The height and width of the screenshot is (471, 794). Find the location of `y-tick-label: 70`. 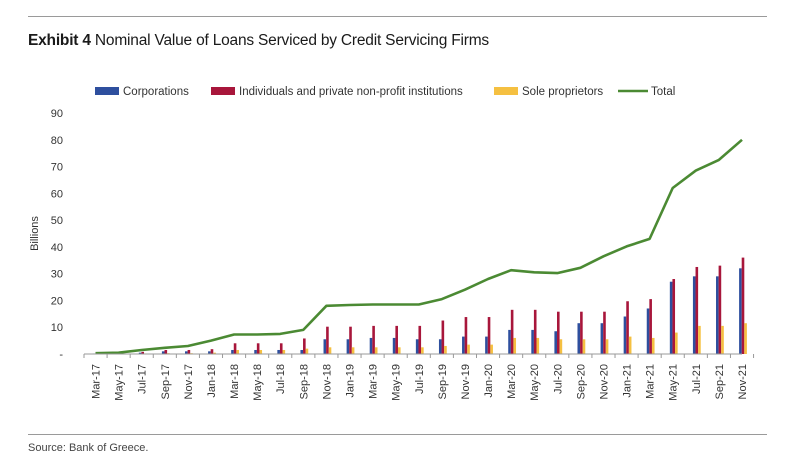

y-tick-label: 70 is located at coordinates (57, 168).